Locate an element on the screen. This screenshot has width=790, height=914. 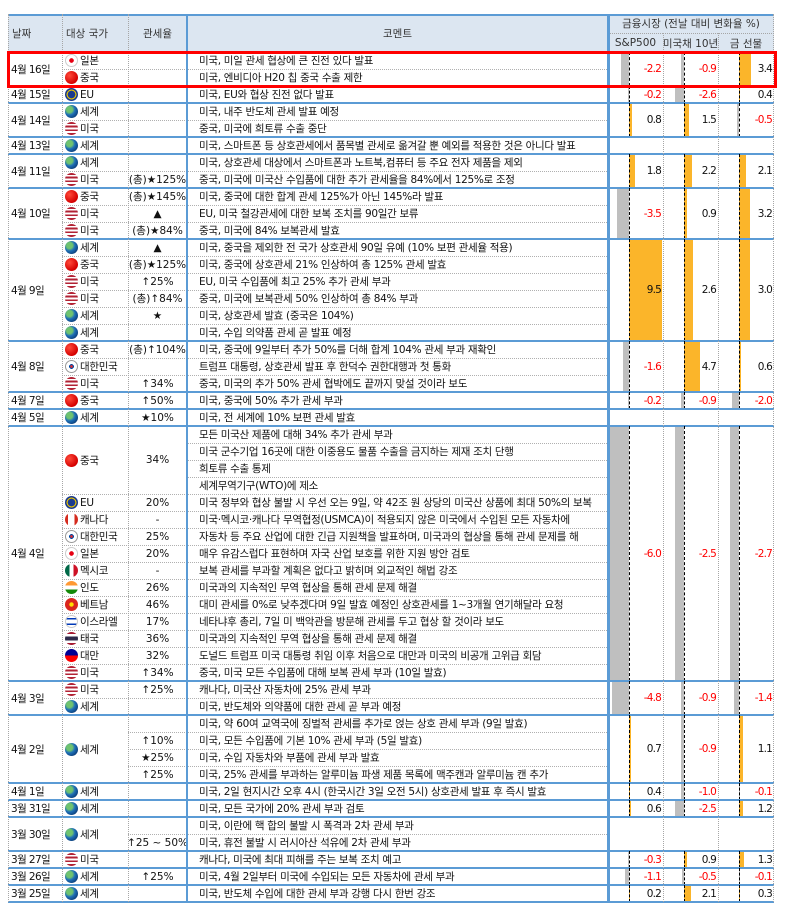
tariff-cell: 26% is located at coordinates (157, 587).